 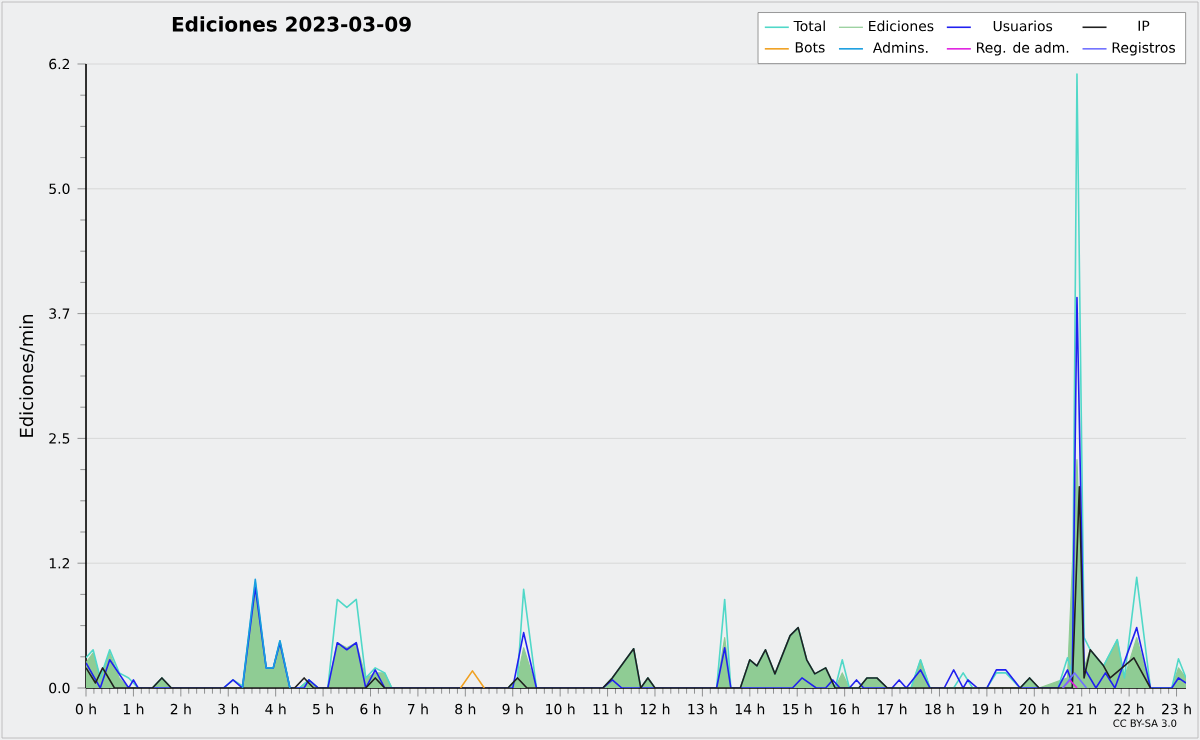 I want to click on chart-title: Ediciones 2023-03-09, so click(x=291, y=24).